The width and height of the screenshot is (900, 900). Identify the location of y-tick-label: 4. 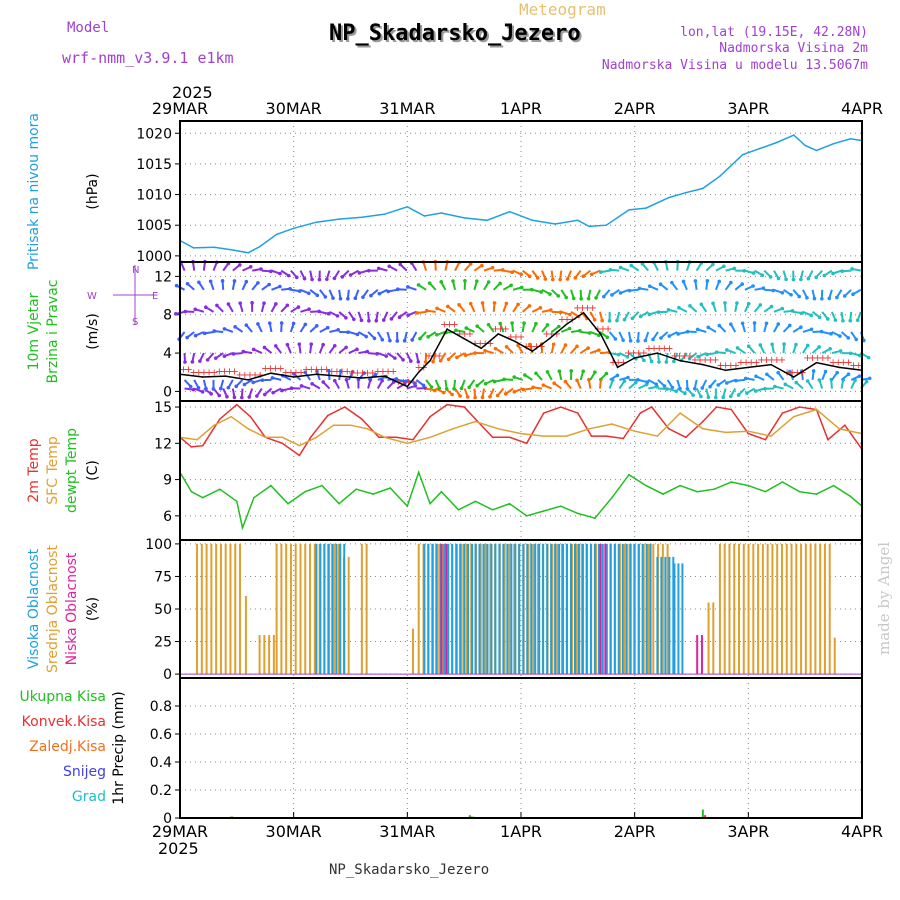
(167, 354).